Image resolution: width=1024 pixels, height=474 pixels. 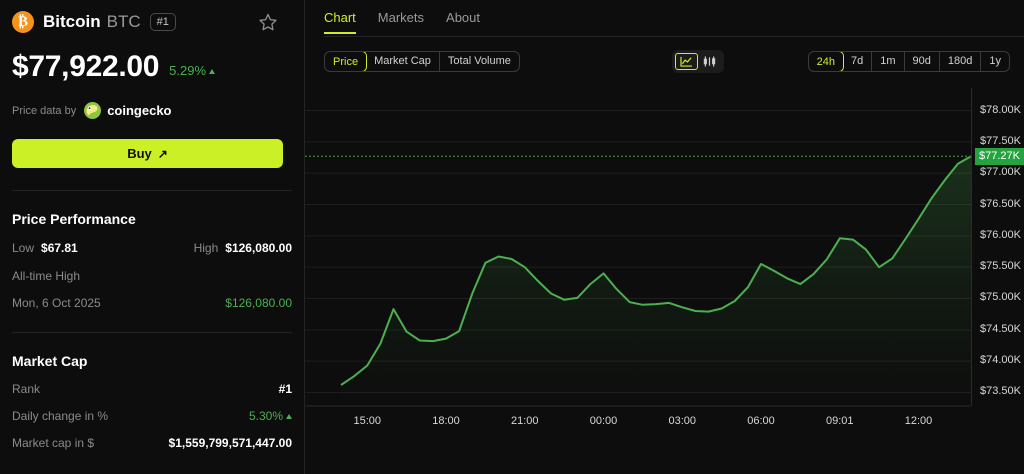 What do you see at coordinates (258, 303) in the screenshot?
I see `ath-value: $126,080.00` at bounding box center [258, 303].